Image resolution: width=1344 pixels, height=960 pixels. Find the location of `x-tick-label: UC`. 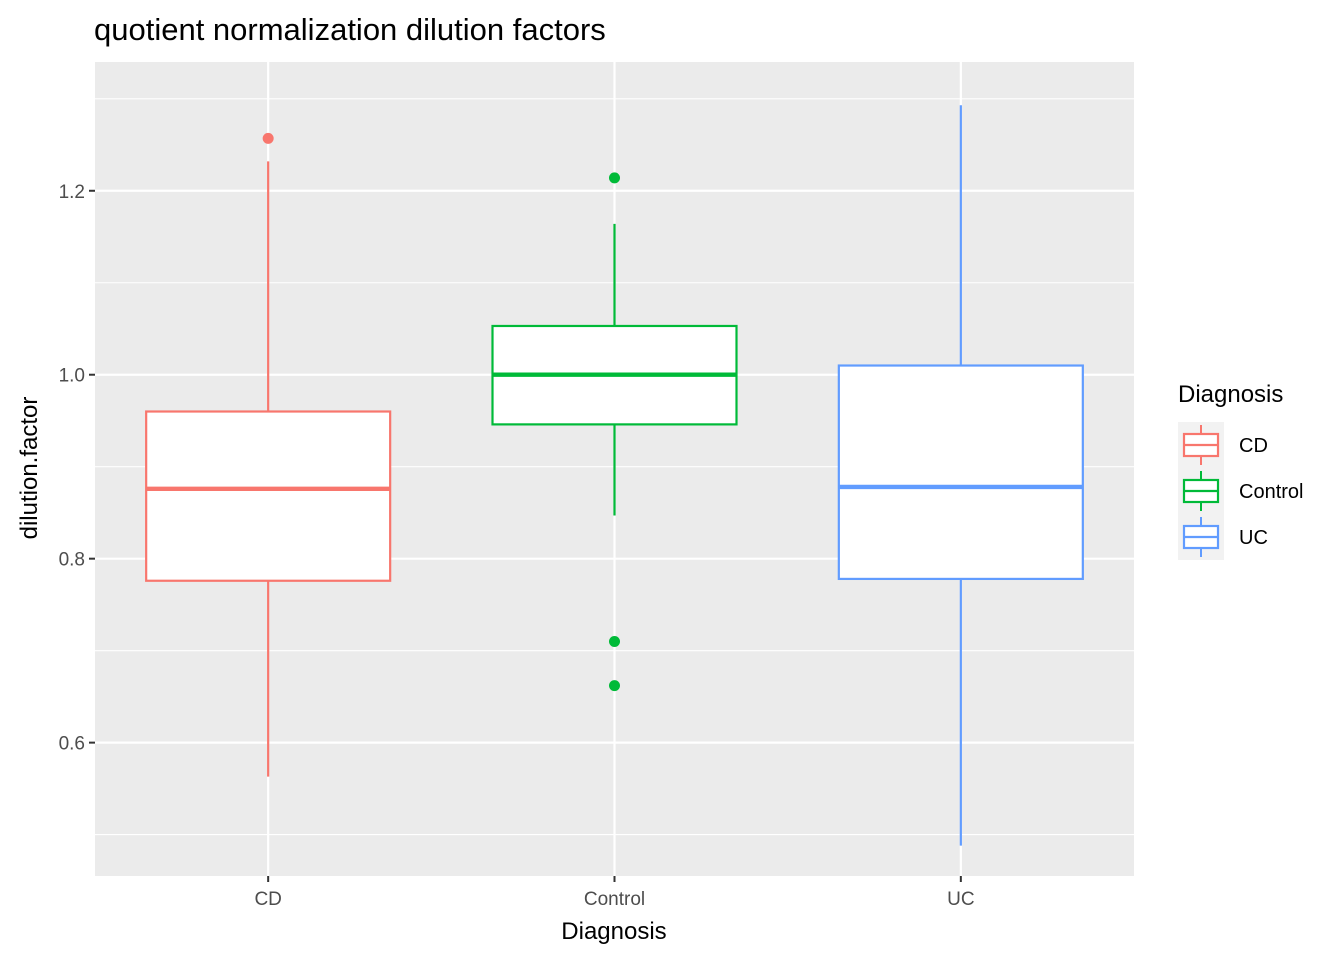

x-tick-label: UC is located at coordinates (960, 899).